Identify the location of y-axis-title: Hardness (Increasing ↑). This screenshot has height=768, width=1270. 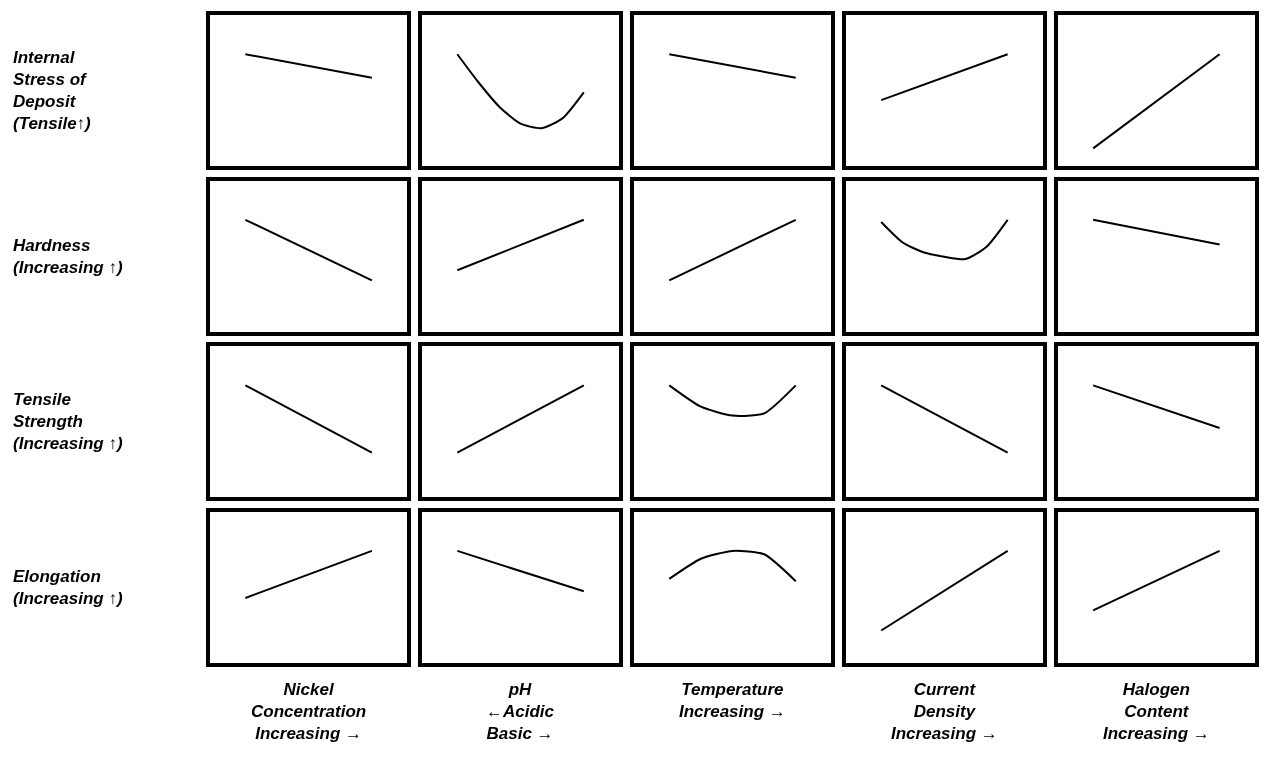
(68, 257).